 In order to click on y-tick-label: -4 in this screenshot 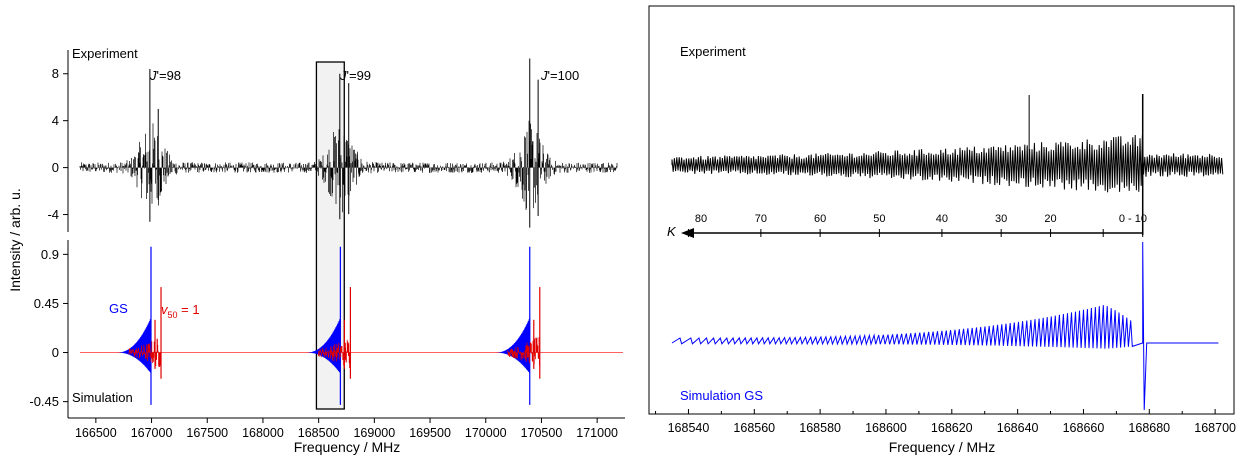, I will do `click(53, 214)`.